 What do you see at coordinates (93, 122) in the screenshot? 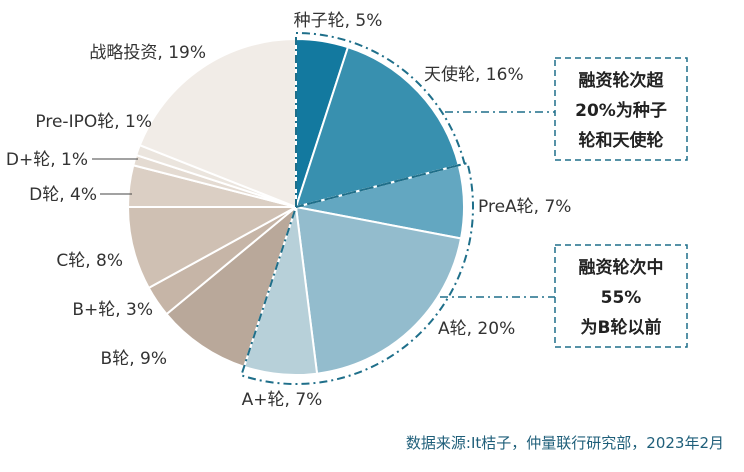
I see `slice-label-11: Pre-IPO轮, 1%` at bounding box center [93, 122].